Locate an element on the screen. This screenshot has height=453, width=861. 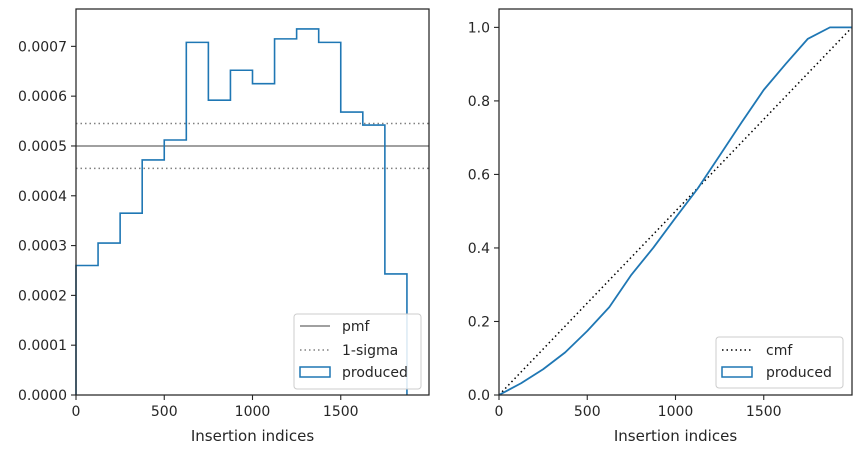
legend-produced-label: produced is located at coordinates (375, 373).